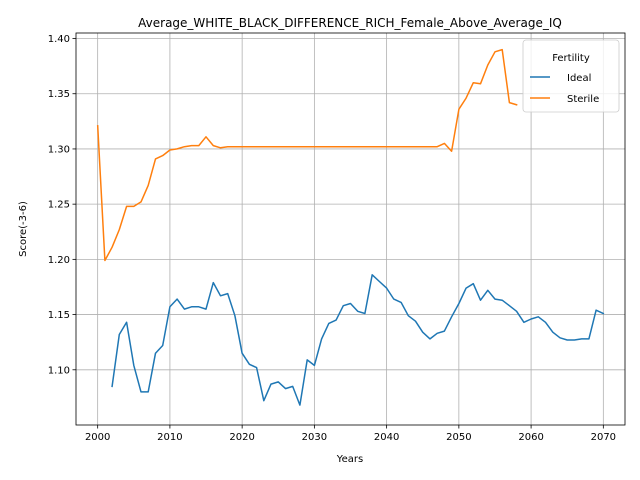 The height and width of the screenshot is (480, 640). I want to click on x-tick-label: 2030, so click(314, 437).